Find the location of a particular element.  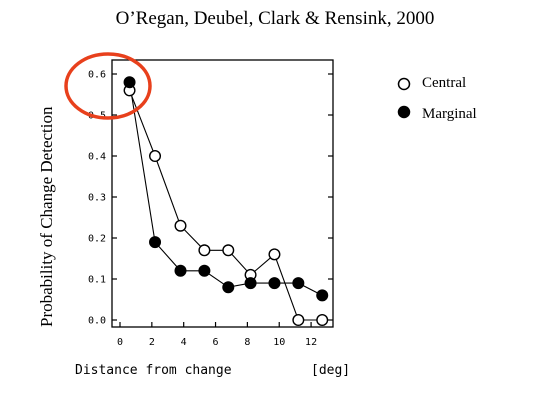

legend-marker-central is located at coordinates (404, 84).